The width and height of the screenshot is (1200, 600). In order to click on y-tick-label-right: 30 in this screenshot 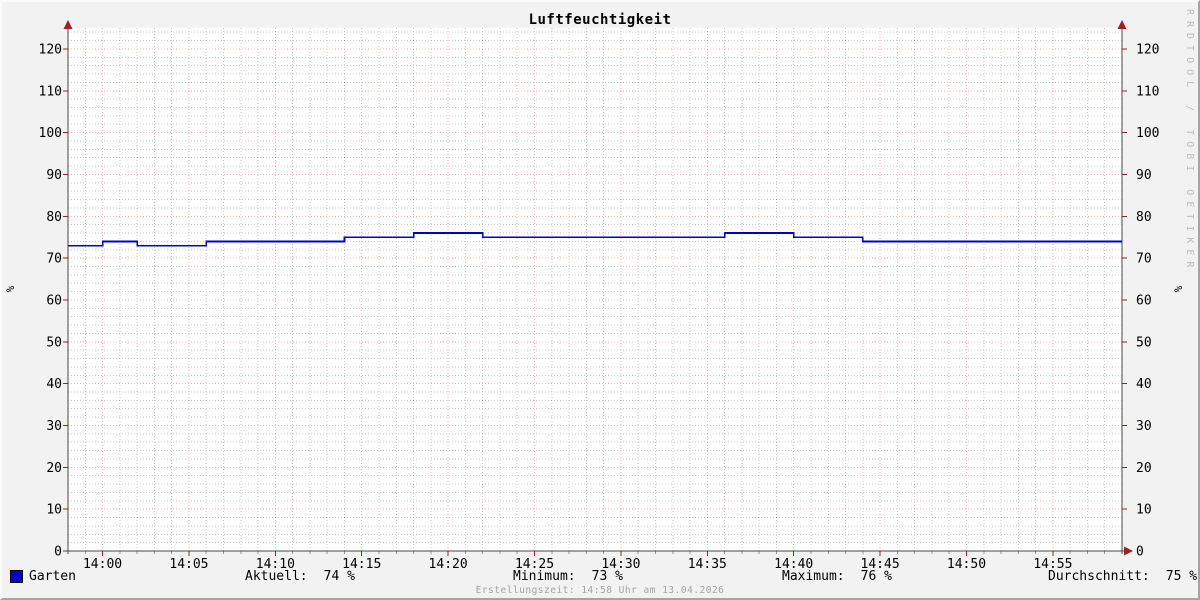, I will do `click(1144, 426)`.